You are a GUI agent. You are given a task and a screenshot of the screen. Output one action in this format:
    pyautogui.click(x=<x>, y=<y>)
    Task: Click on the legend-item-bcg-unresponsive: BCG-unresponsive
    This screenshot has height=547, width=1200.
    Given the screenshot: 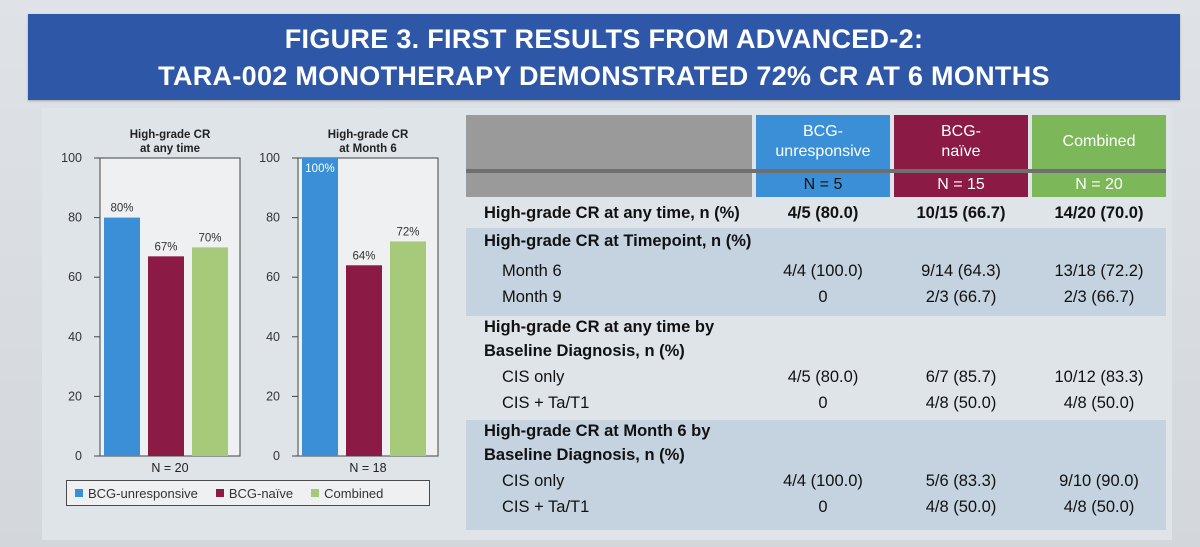 What is the action you would take?
    pyautogui.click(x=136, y=493)
    